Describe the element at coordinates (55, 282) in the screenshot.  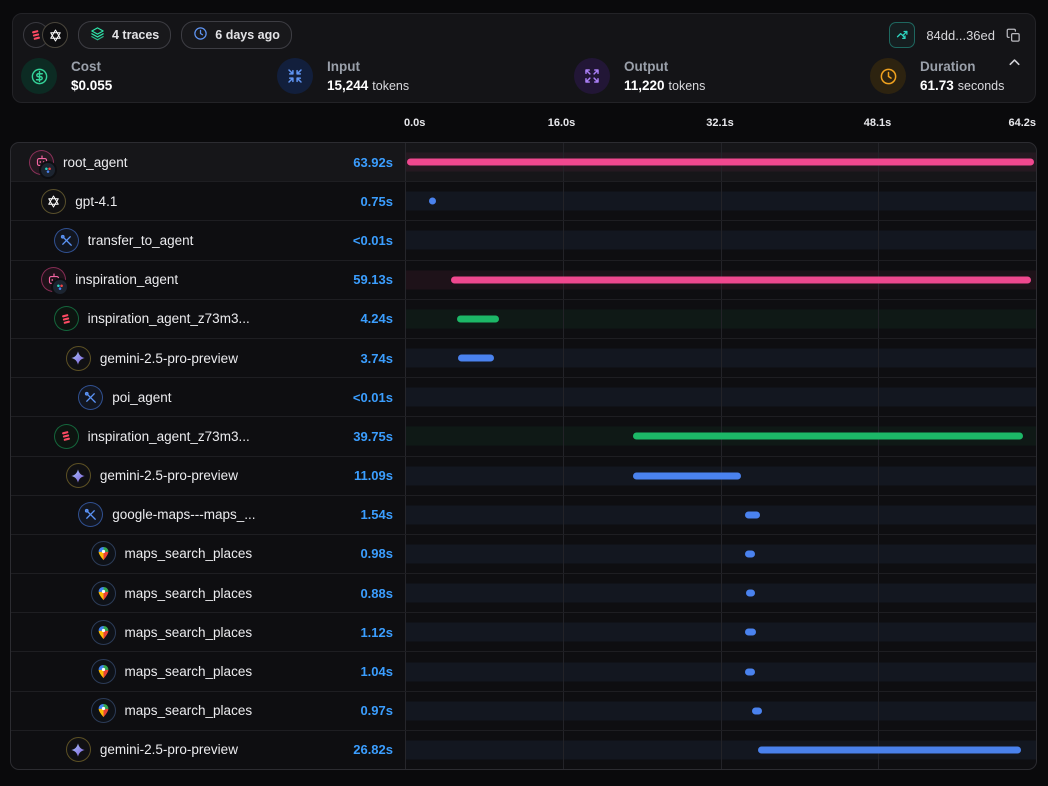
I see `agent-robot-icon` at that location.